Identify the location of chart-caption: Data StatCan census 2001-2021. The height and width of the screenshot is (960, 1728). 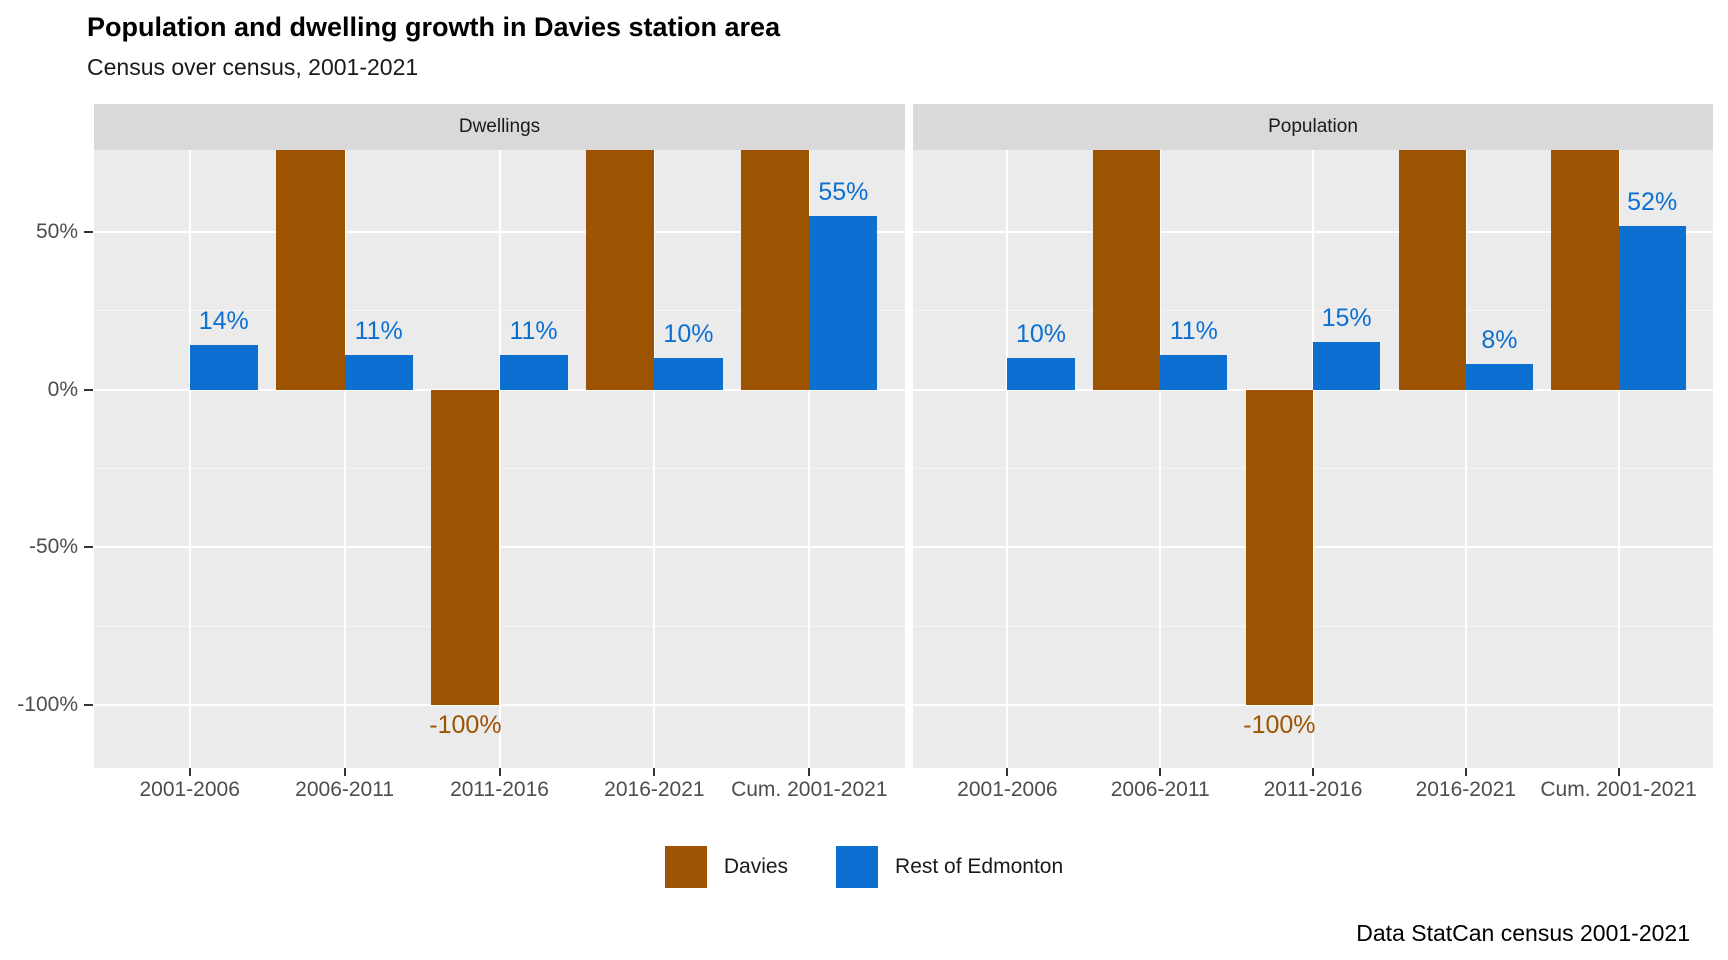
(1523, 933).